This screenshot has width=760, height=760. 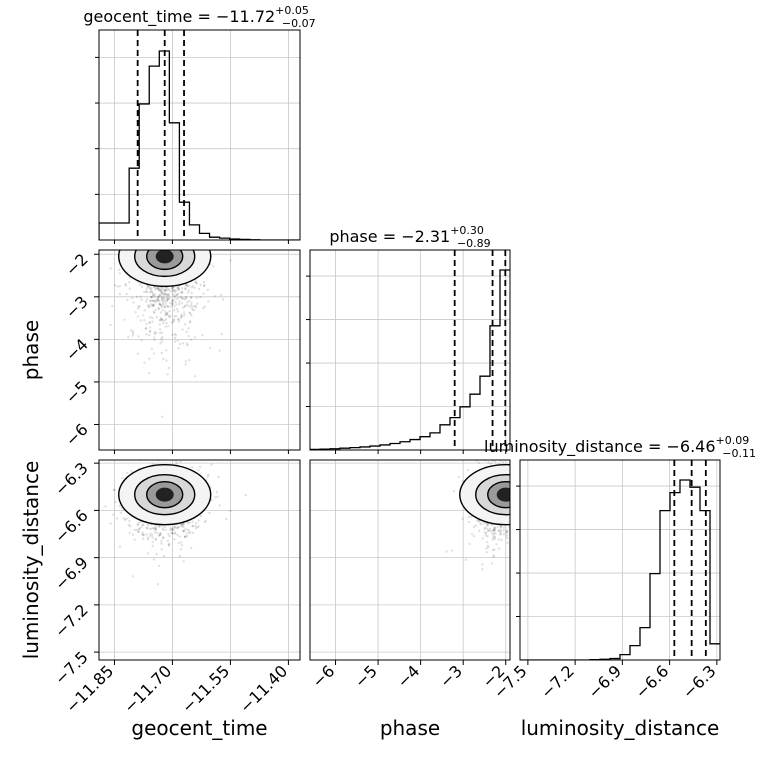 What do you see at coordinates (77, 350) in the screenshot?
I see `y-tick-label: −4` at bounding box center [77, 350].